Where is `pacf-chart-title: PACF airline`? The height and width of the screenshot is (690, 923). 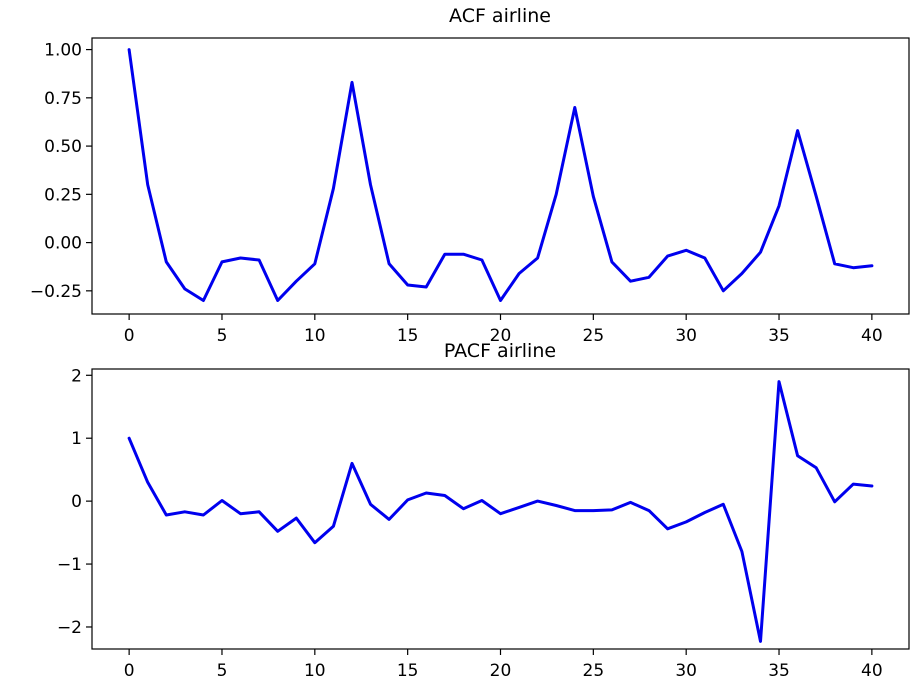 pacf-chart-title: PACF airline is located at coordinates (500, 351).